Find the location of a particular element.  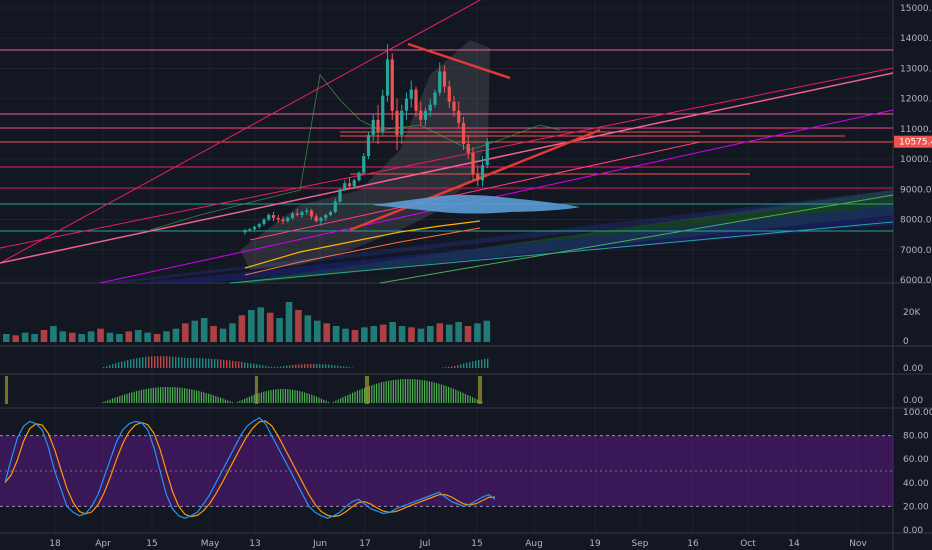

time-tick-label: Jul is located at coordinates (425, 544).